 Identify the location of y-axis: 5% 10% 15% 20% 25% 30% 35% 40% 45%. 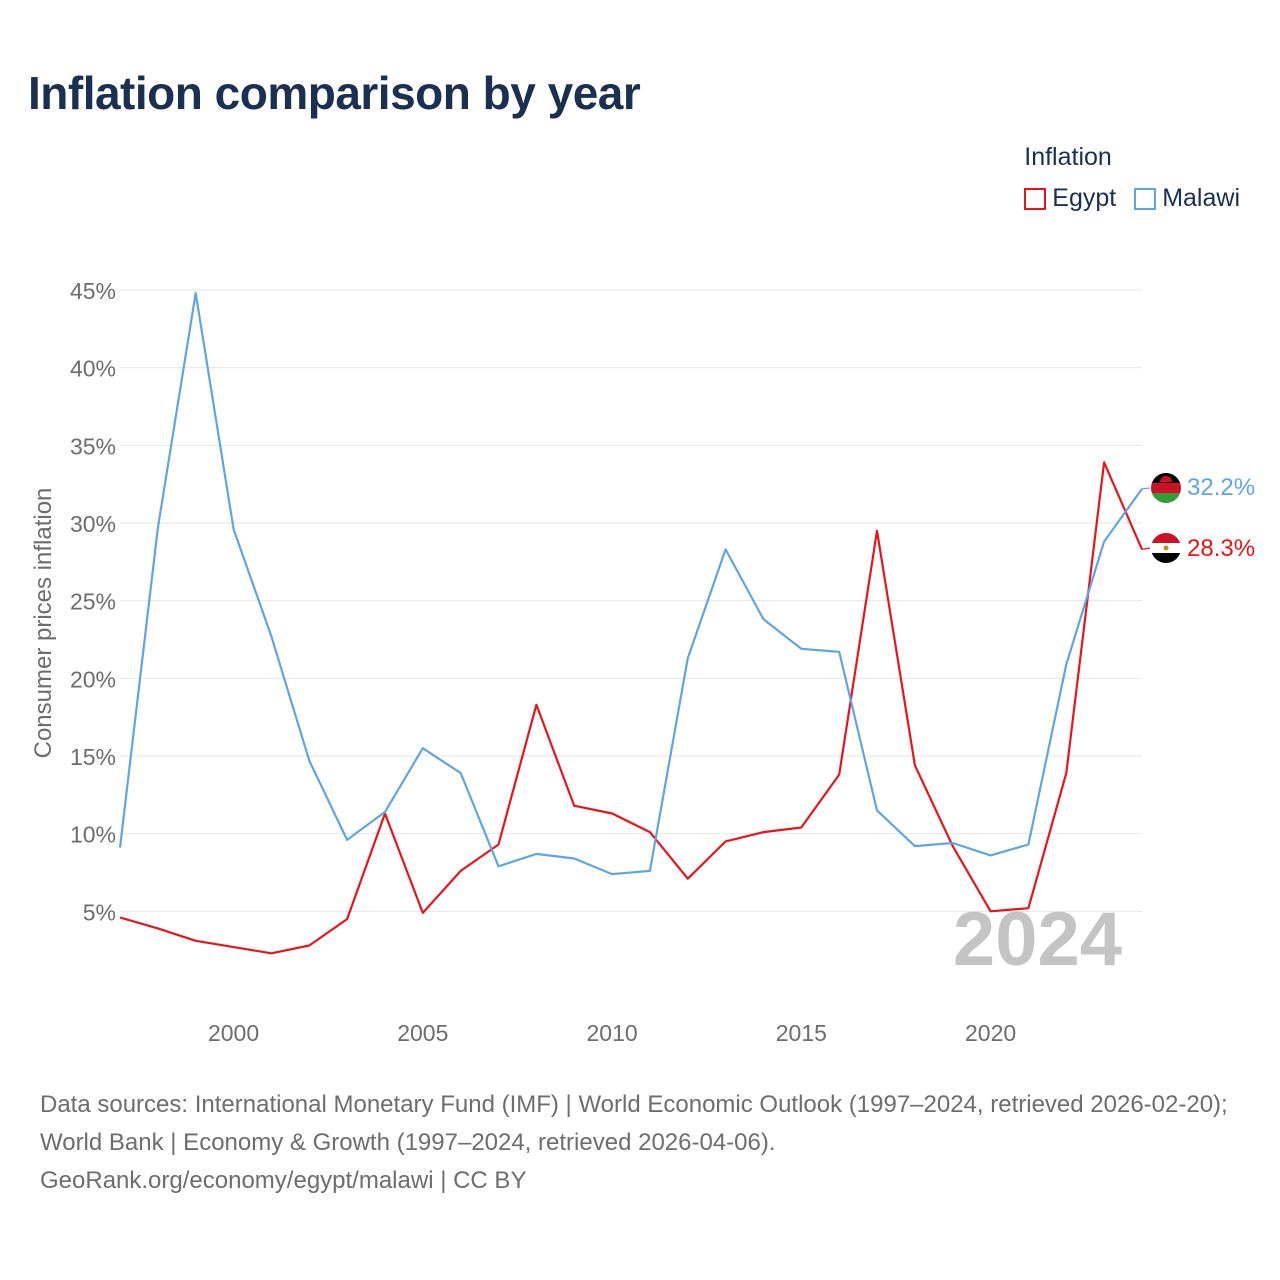
(93, 601).